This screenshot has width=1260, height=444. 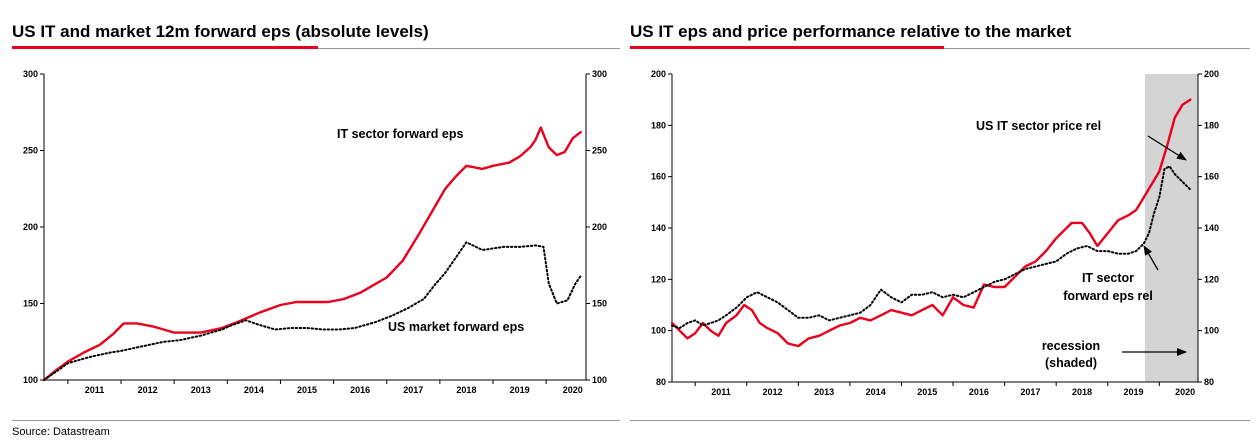 I want to click on y-tick-label-right: 160, so click(x=1211, y=177).